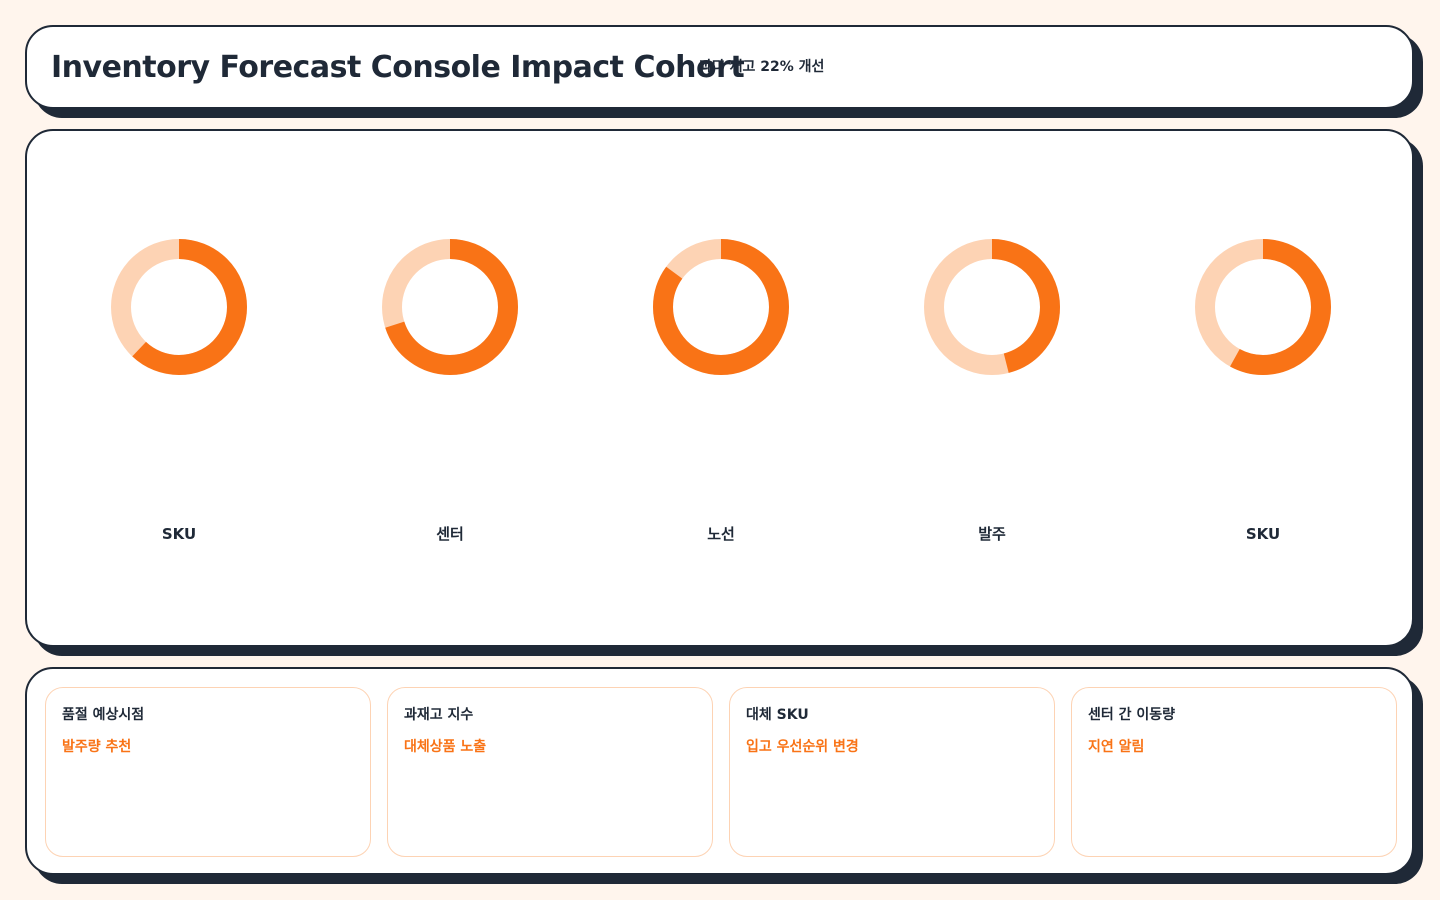  I want to click on card-title: 대체 SKU, so click(777, 715).